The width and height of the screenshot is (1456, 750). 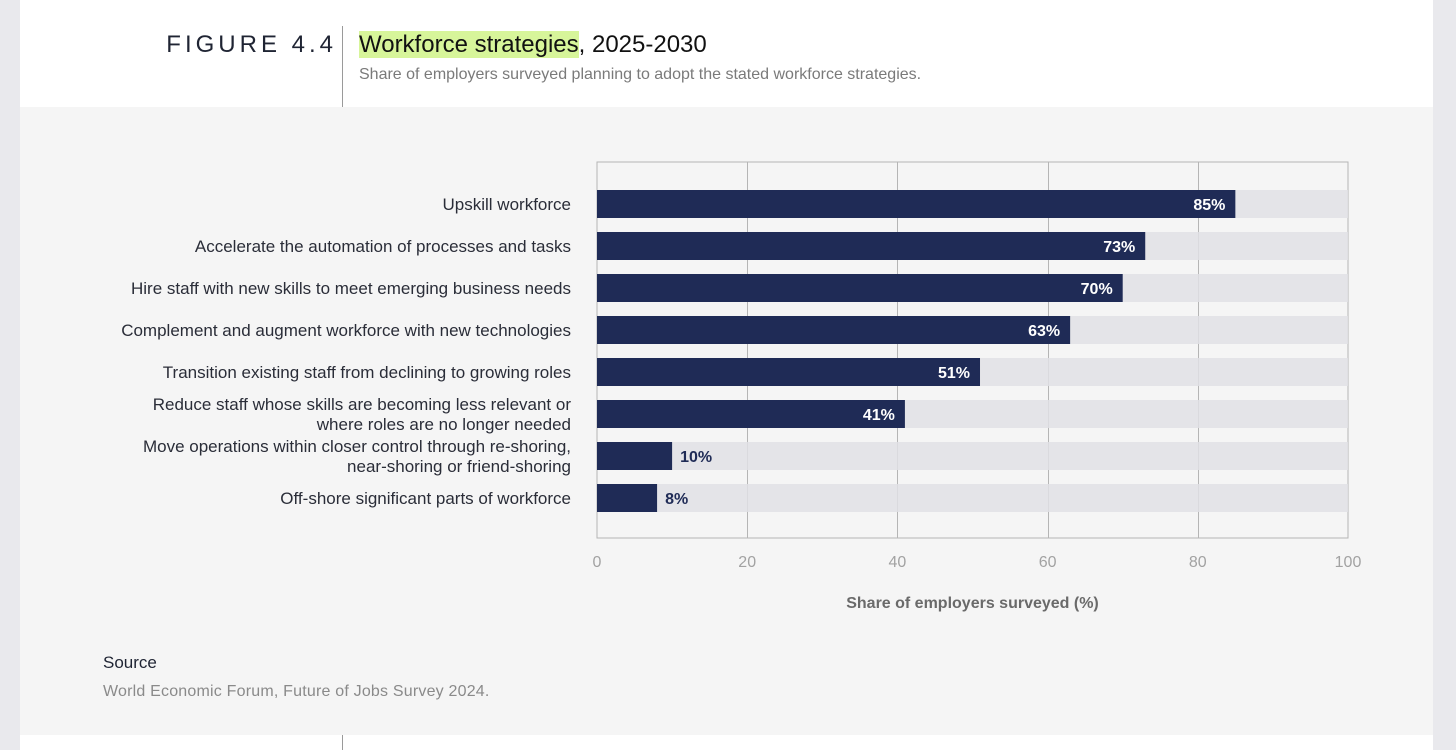 I want to click on x-tick-label-40: 40, so click(x=898, y=562).